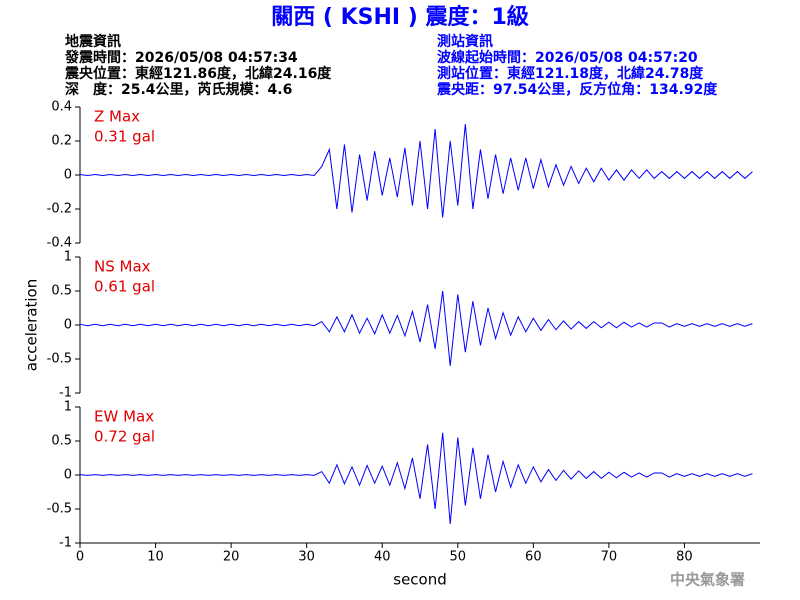 This screenshot has width=800, height=600. I want to click on x-tick-label: 20, so click(231, 557).